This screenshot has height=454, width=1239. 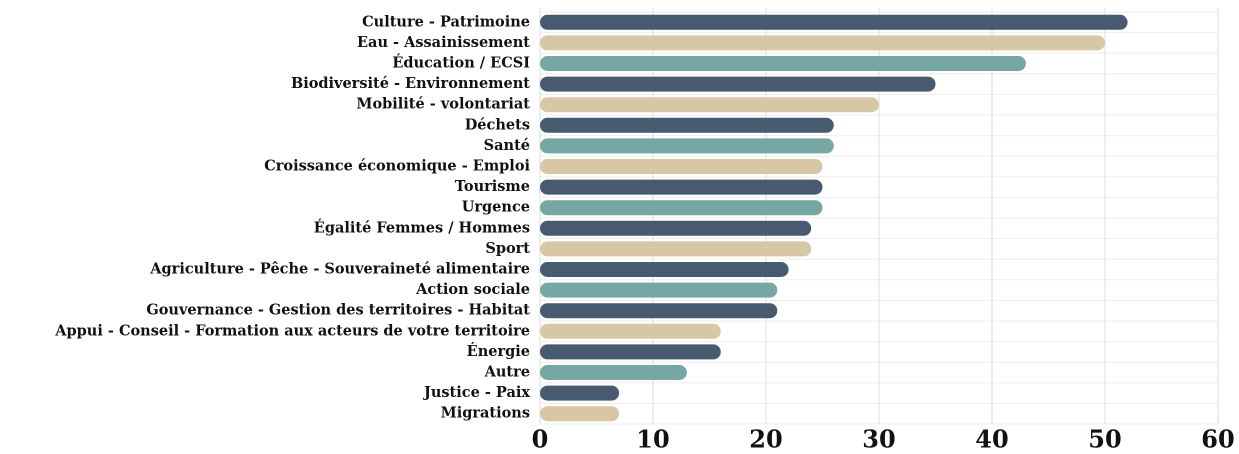 I want to click on category-label: Déchets, so click(x=497, y=124).